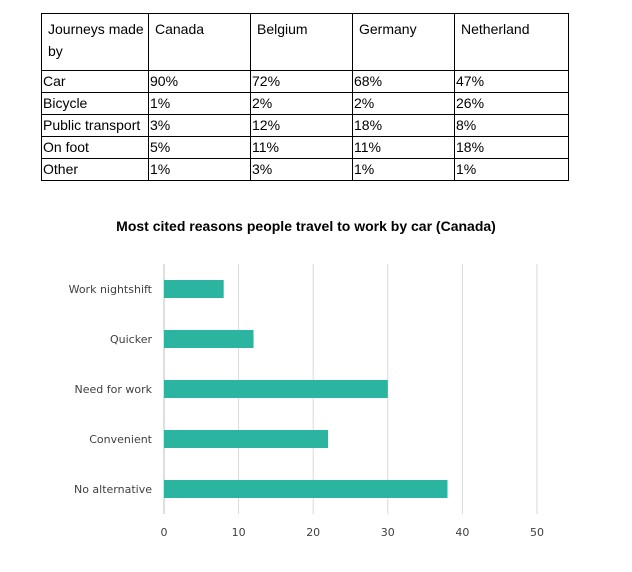 This screenshot has height=572, width=632. I want to click on header-cell: Canada, so click(199, 42).